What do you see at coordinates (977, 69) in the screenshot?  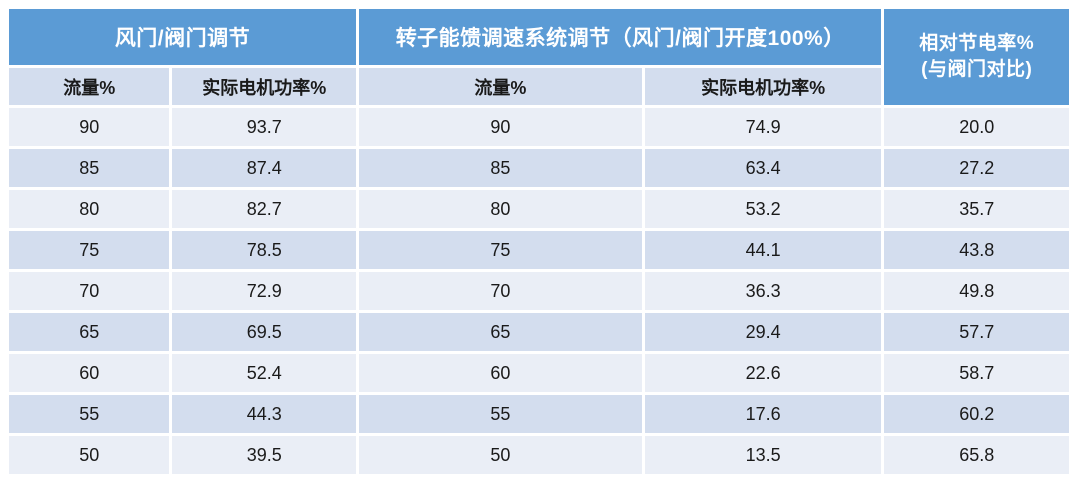 I see `header-relative-power-saving-line2: (与阀门对比)` at bounding box center [977, 69].